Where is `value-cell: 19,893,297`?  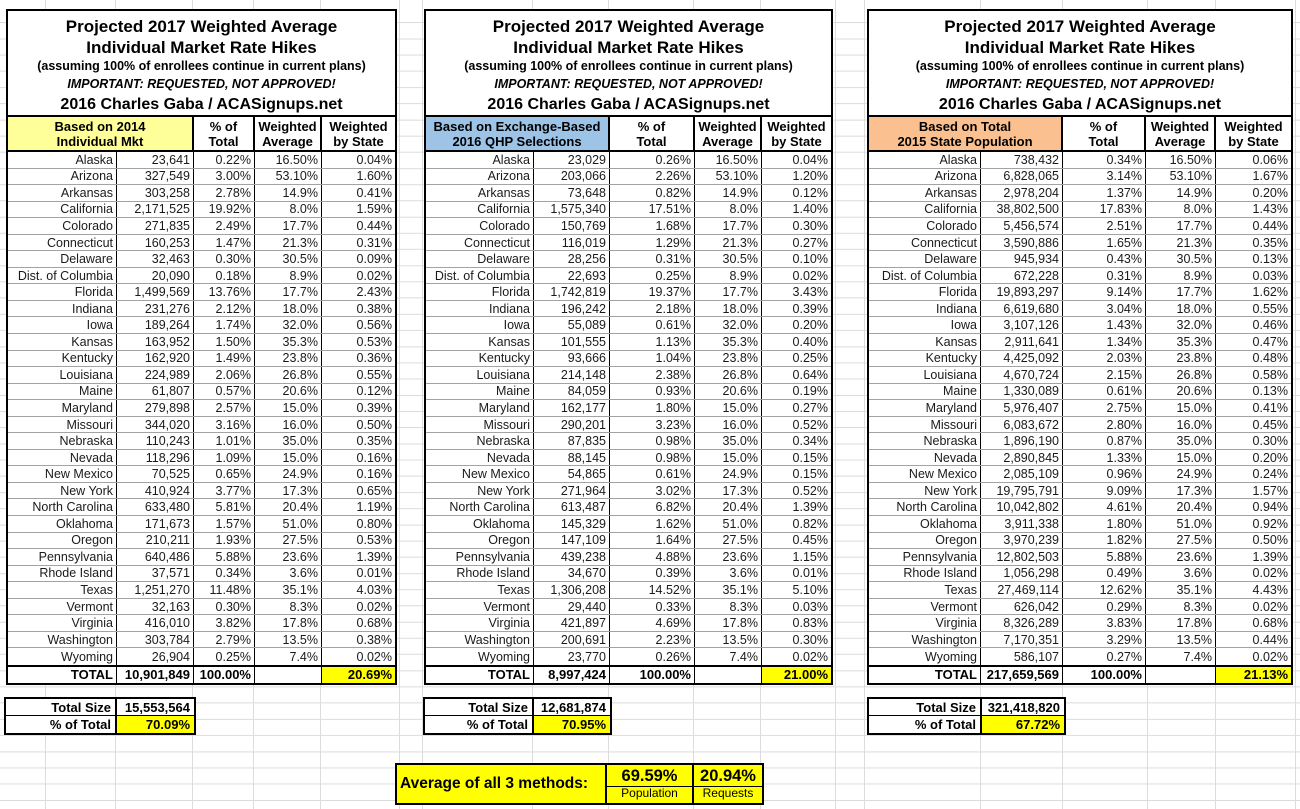
value-cell: 19,893,297 is located at coordinates (1022, 292).